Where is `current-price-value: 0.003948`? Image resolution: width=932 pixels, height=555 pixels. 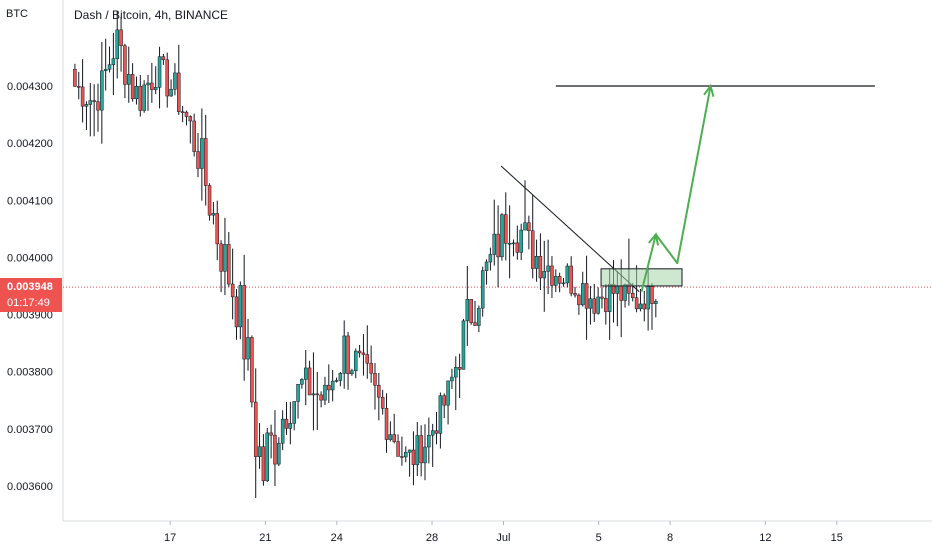 current-price-value: 0.003948 is located at coordinates (30, 287).